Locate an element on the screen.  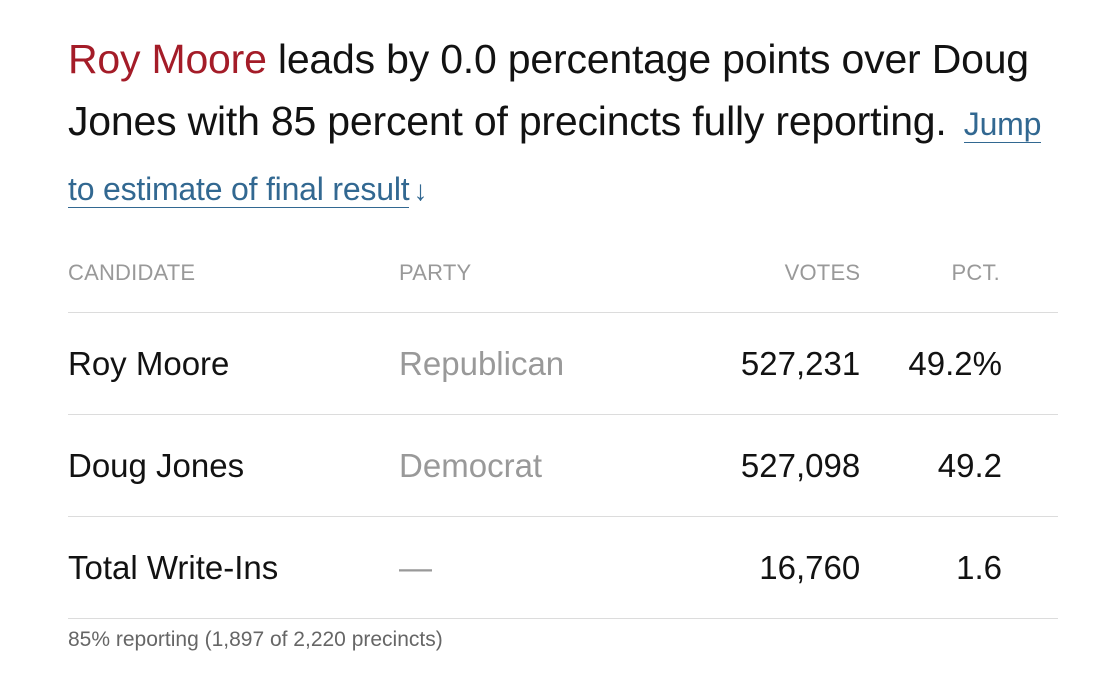
candidate-votes: 527,231 is located at coordinates (749, 363).